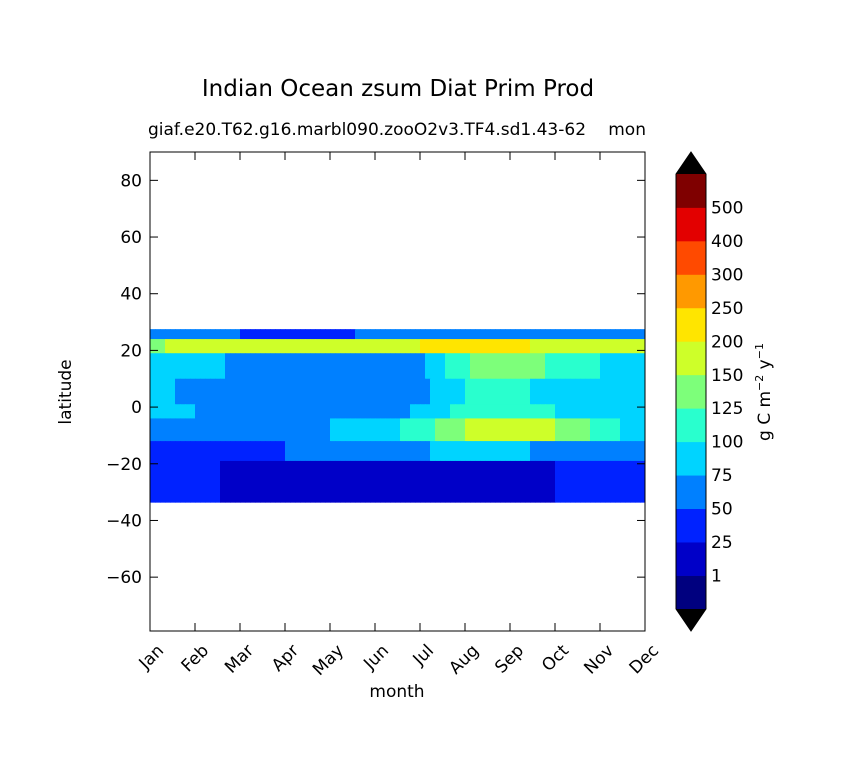 This screenshot has height=783, width=858. Describe the element at coordinates (398, 89) in the screenshot. I see `chart-title: Indian Ocean zsum Diat Prim Prod` at that location.